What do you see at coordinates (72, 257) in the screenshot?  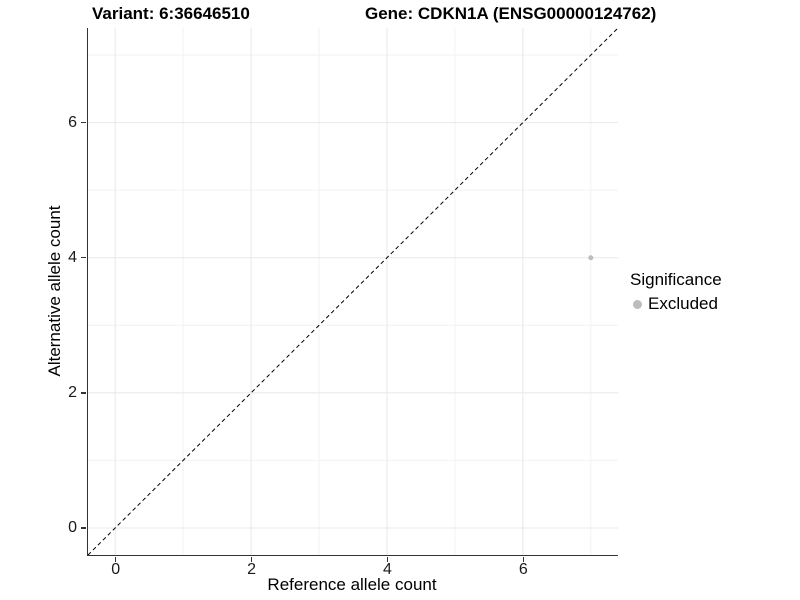 I see `y-tick-label: 4` at bounding box center [72, 257].